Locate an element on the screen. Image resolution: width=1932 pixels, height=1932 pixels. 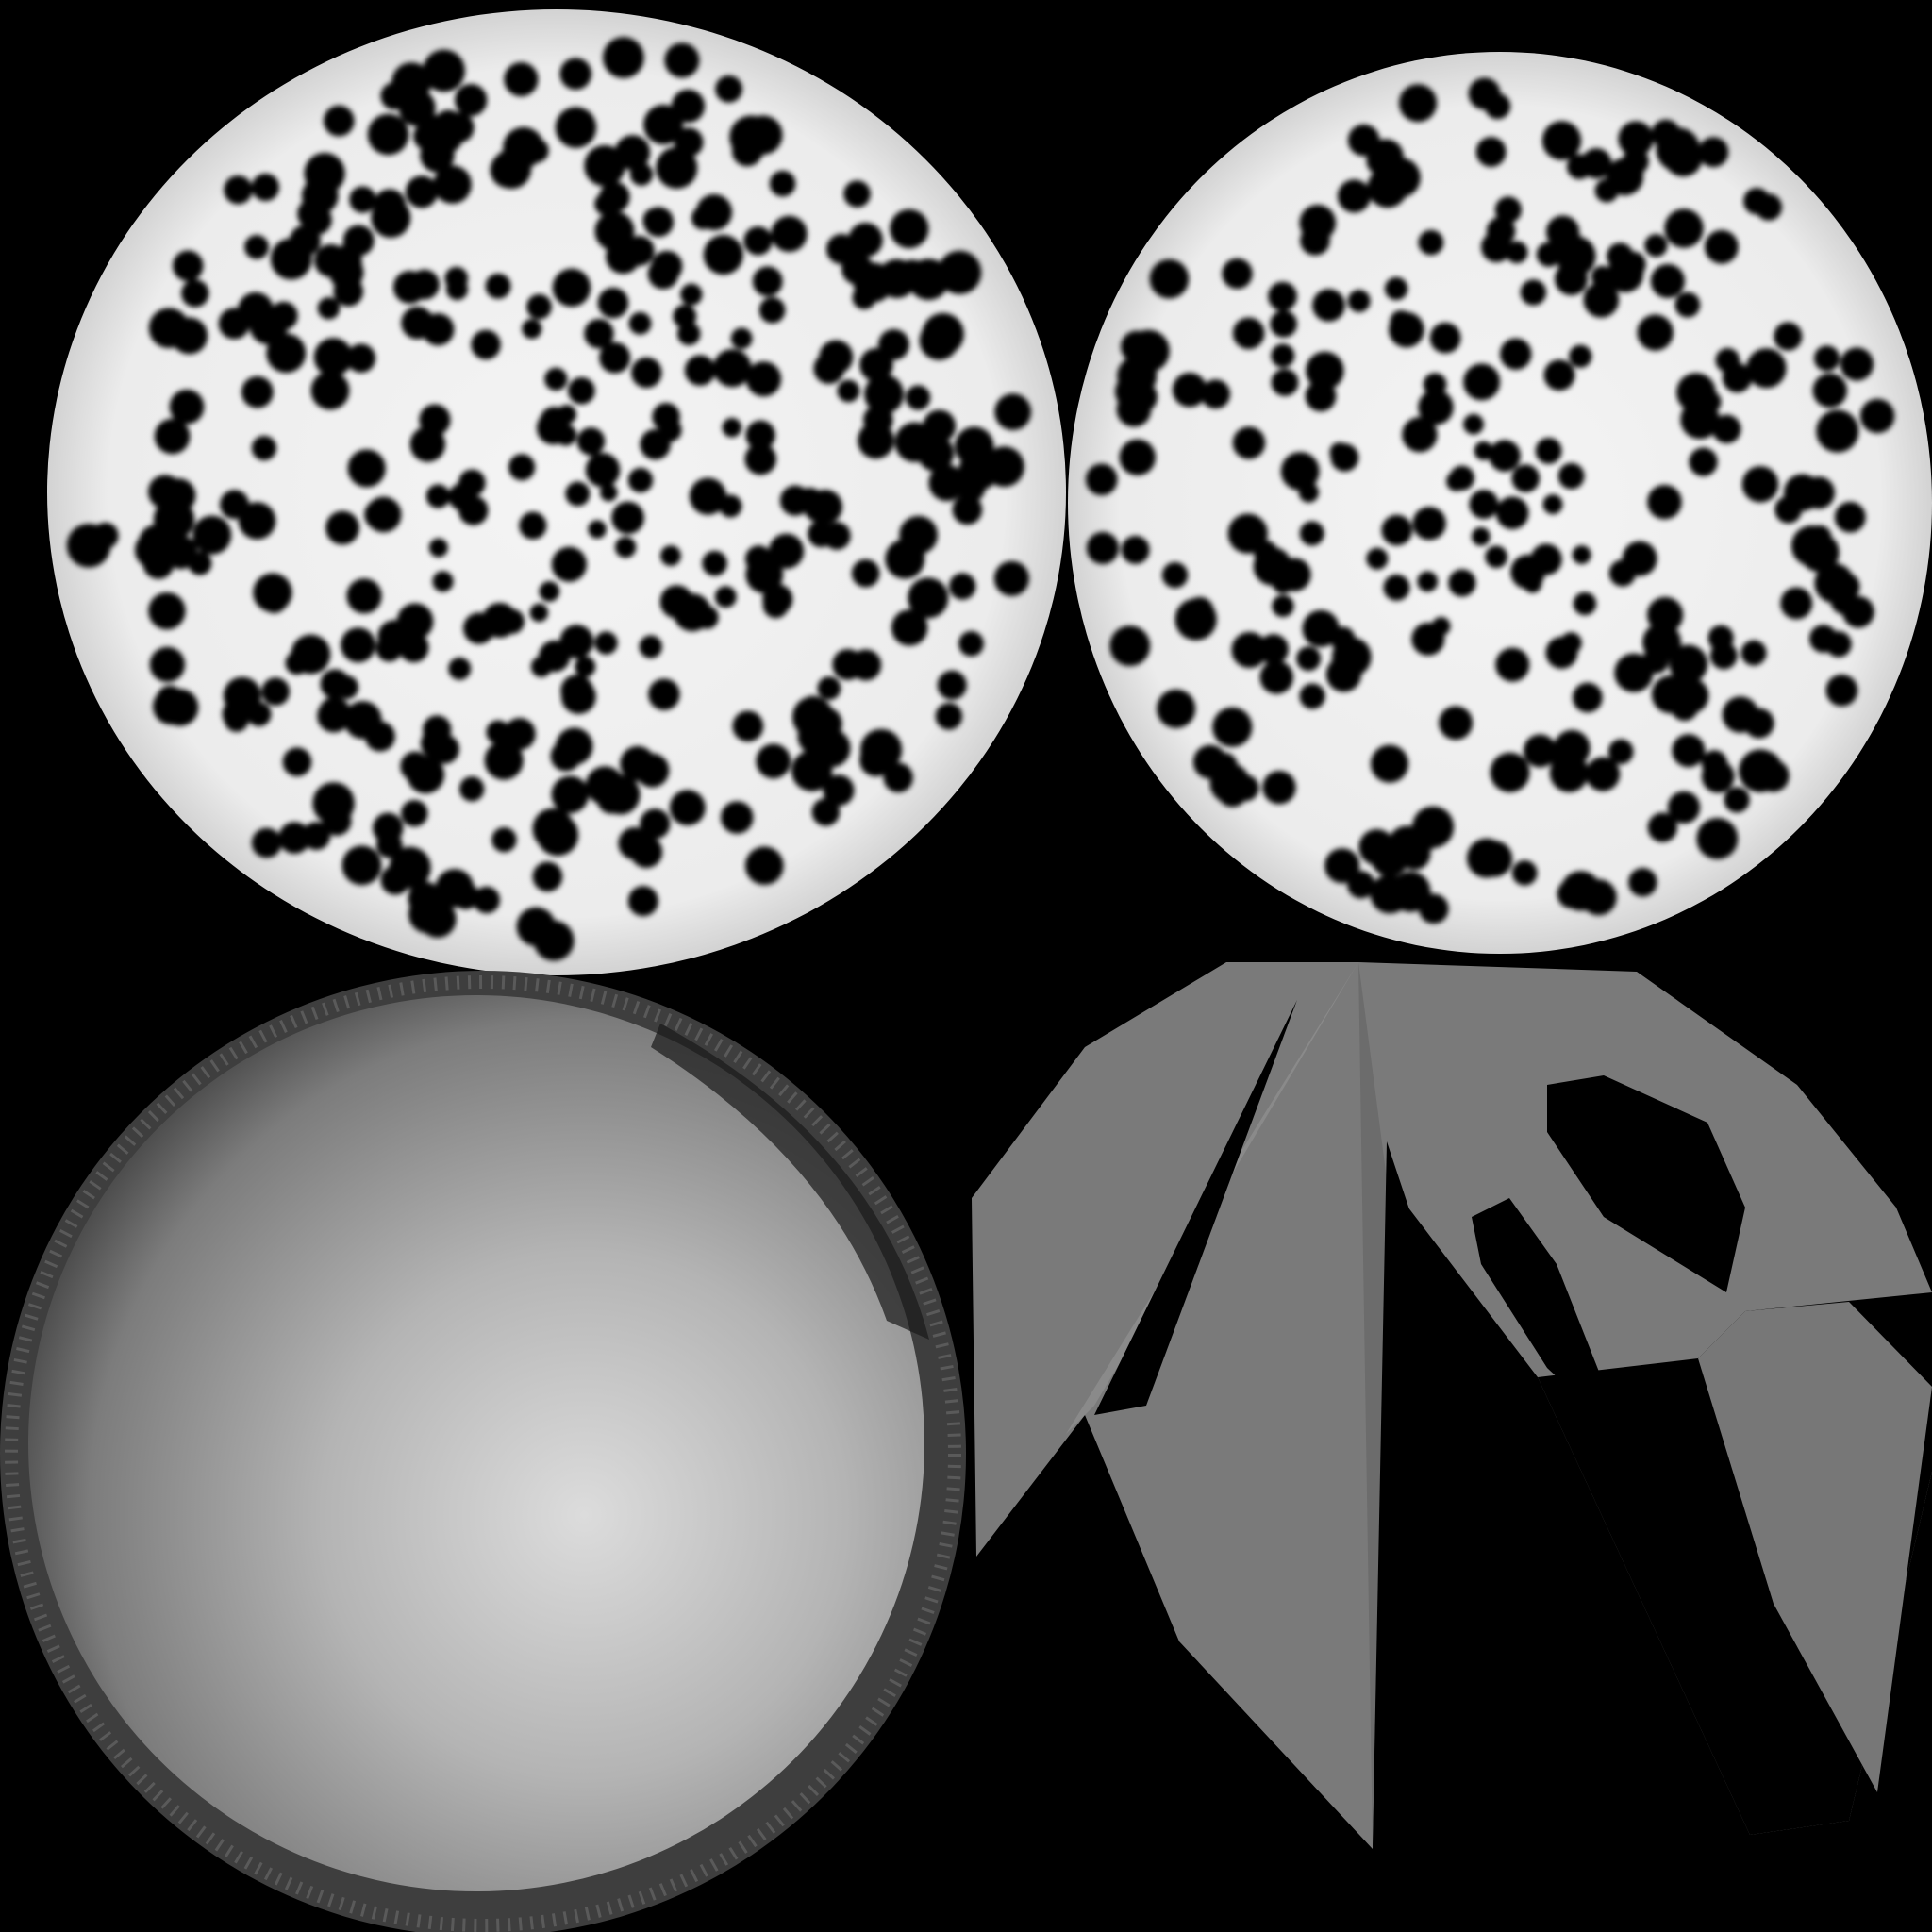
fan-gap is located at coordinates (1413, 1495).